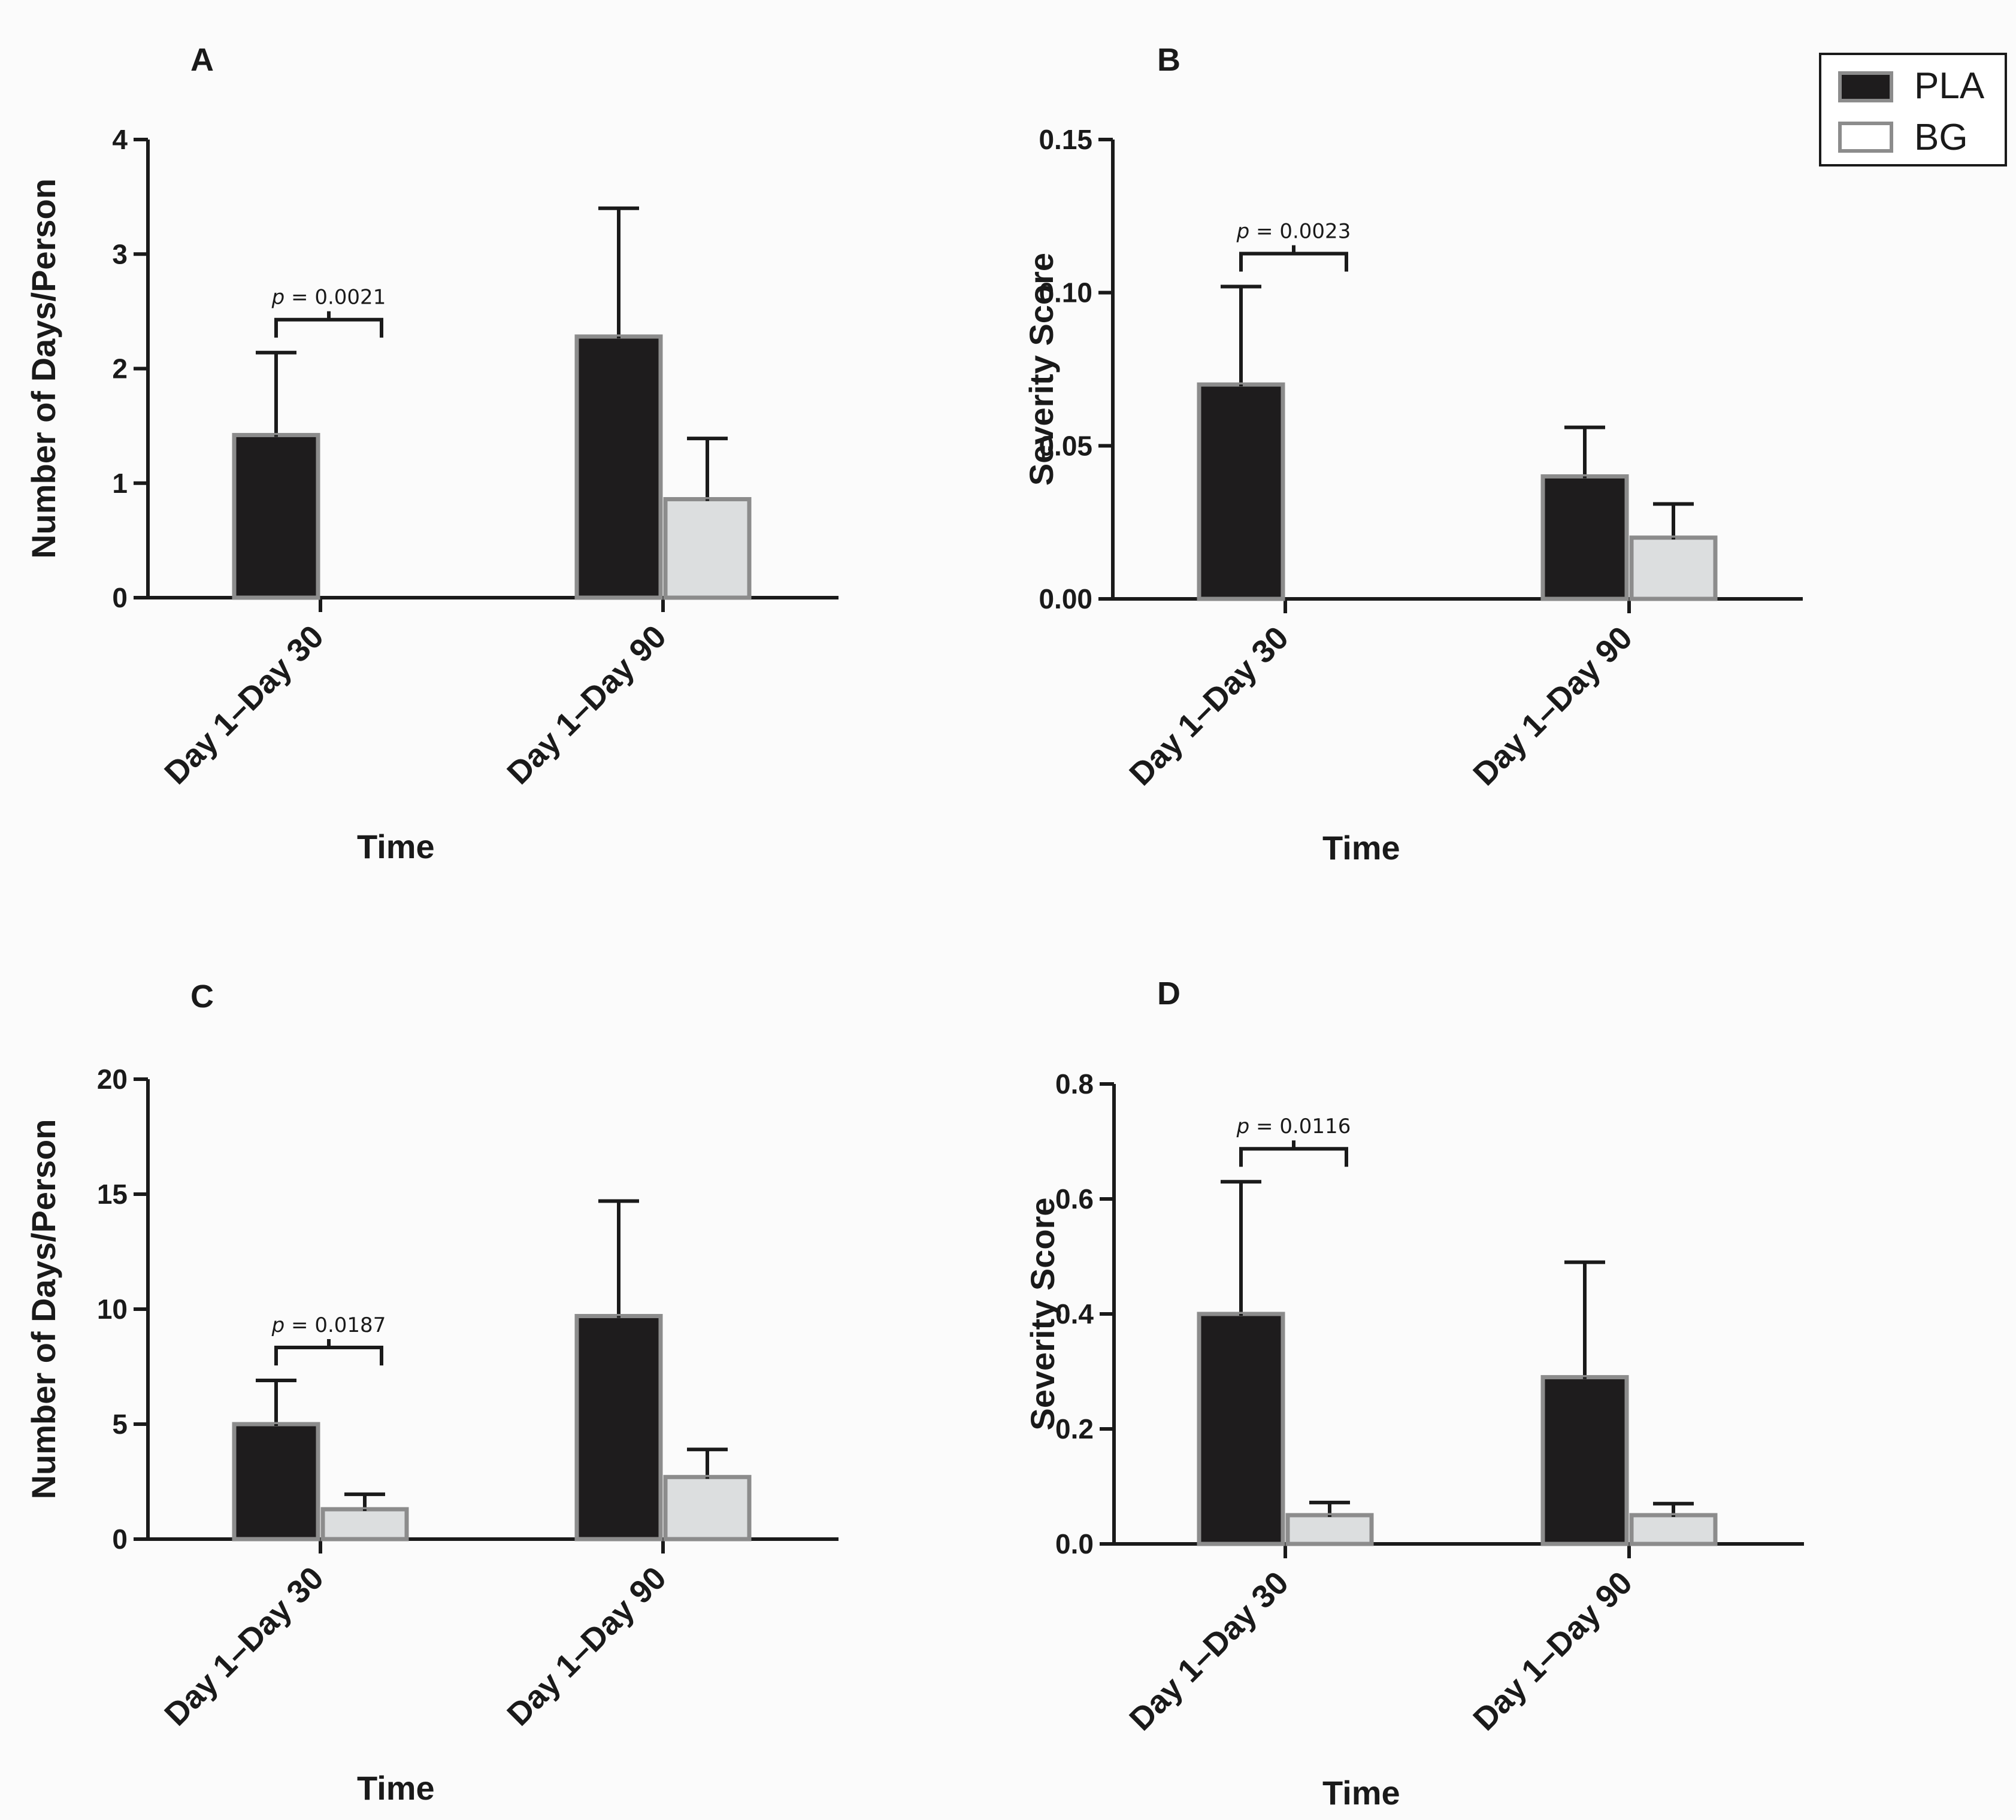 The image size is (2016, 1820). I want to click on y-tick-label-a: 3, so click(120, 253).